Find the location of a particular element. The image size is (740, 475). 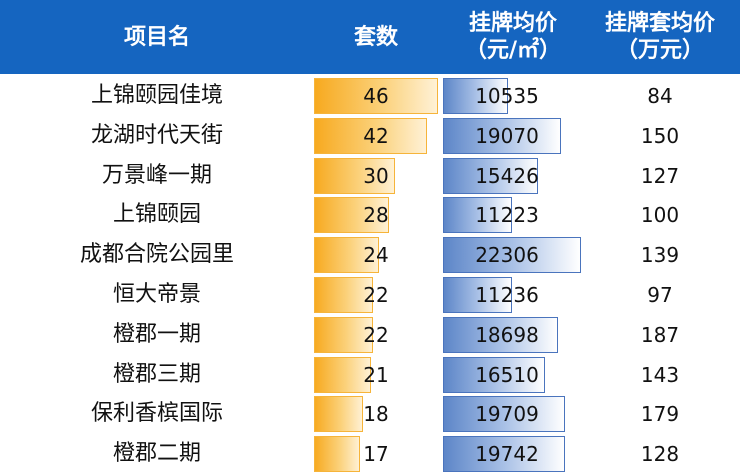

count-value: 46 is located at coordinates (376, 96).